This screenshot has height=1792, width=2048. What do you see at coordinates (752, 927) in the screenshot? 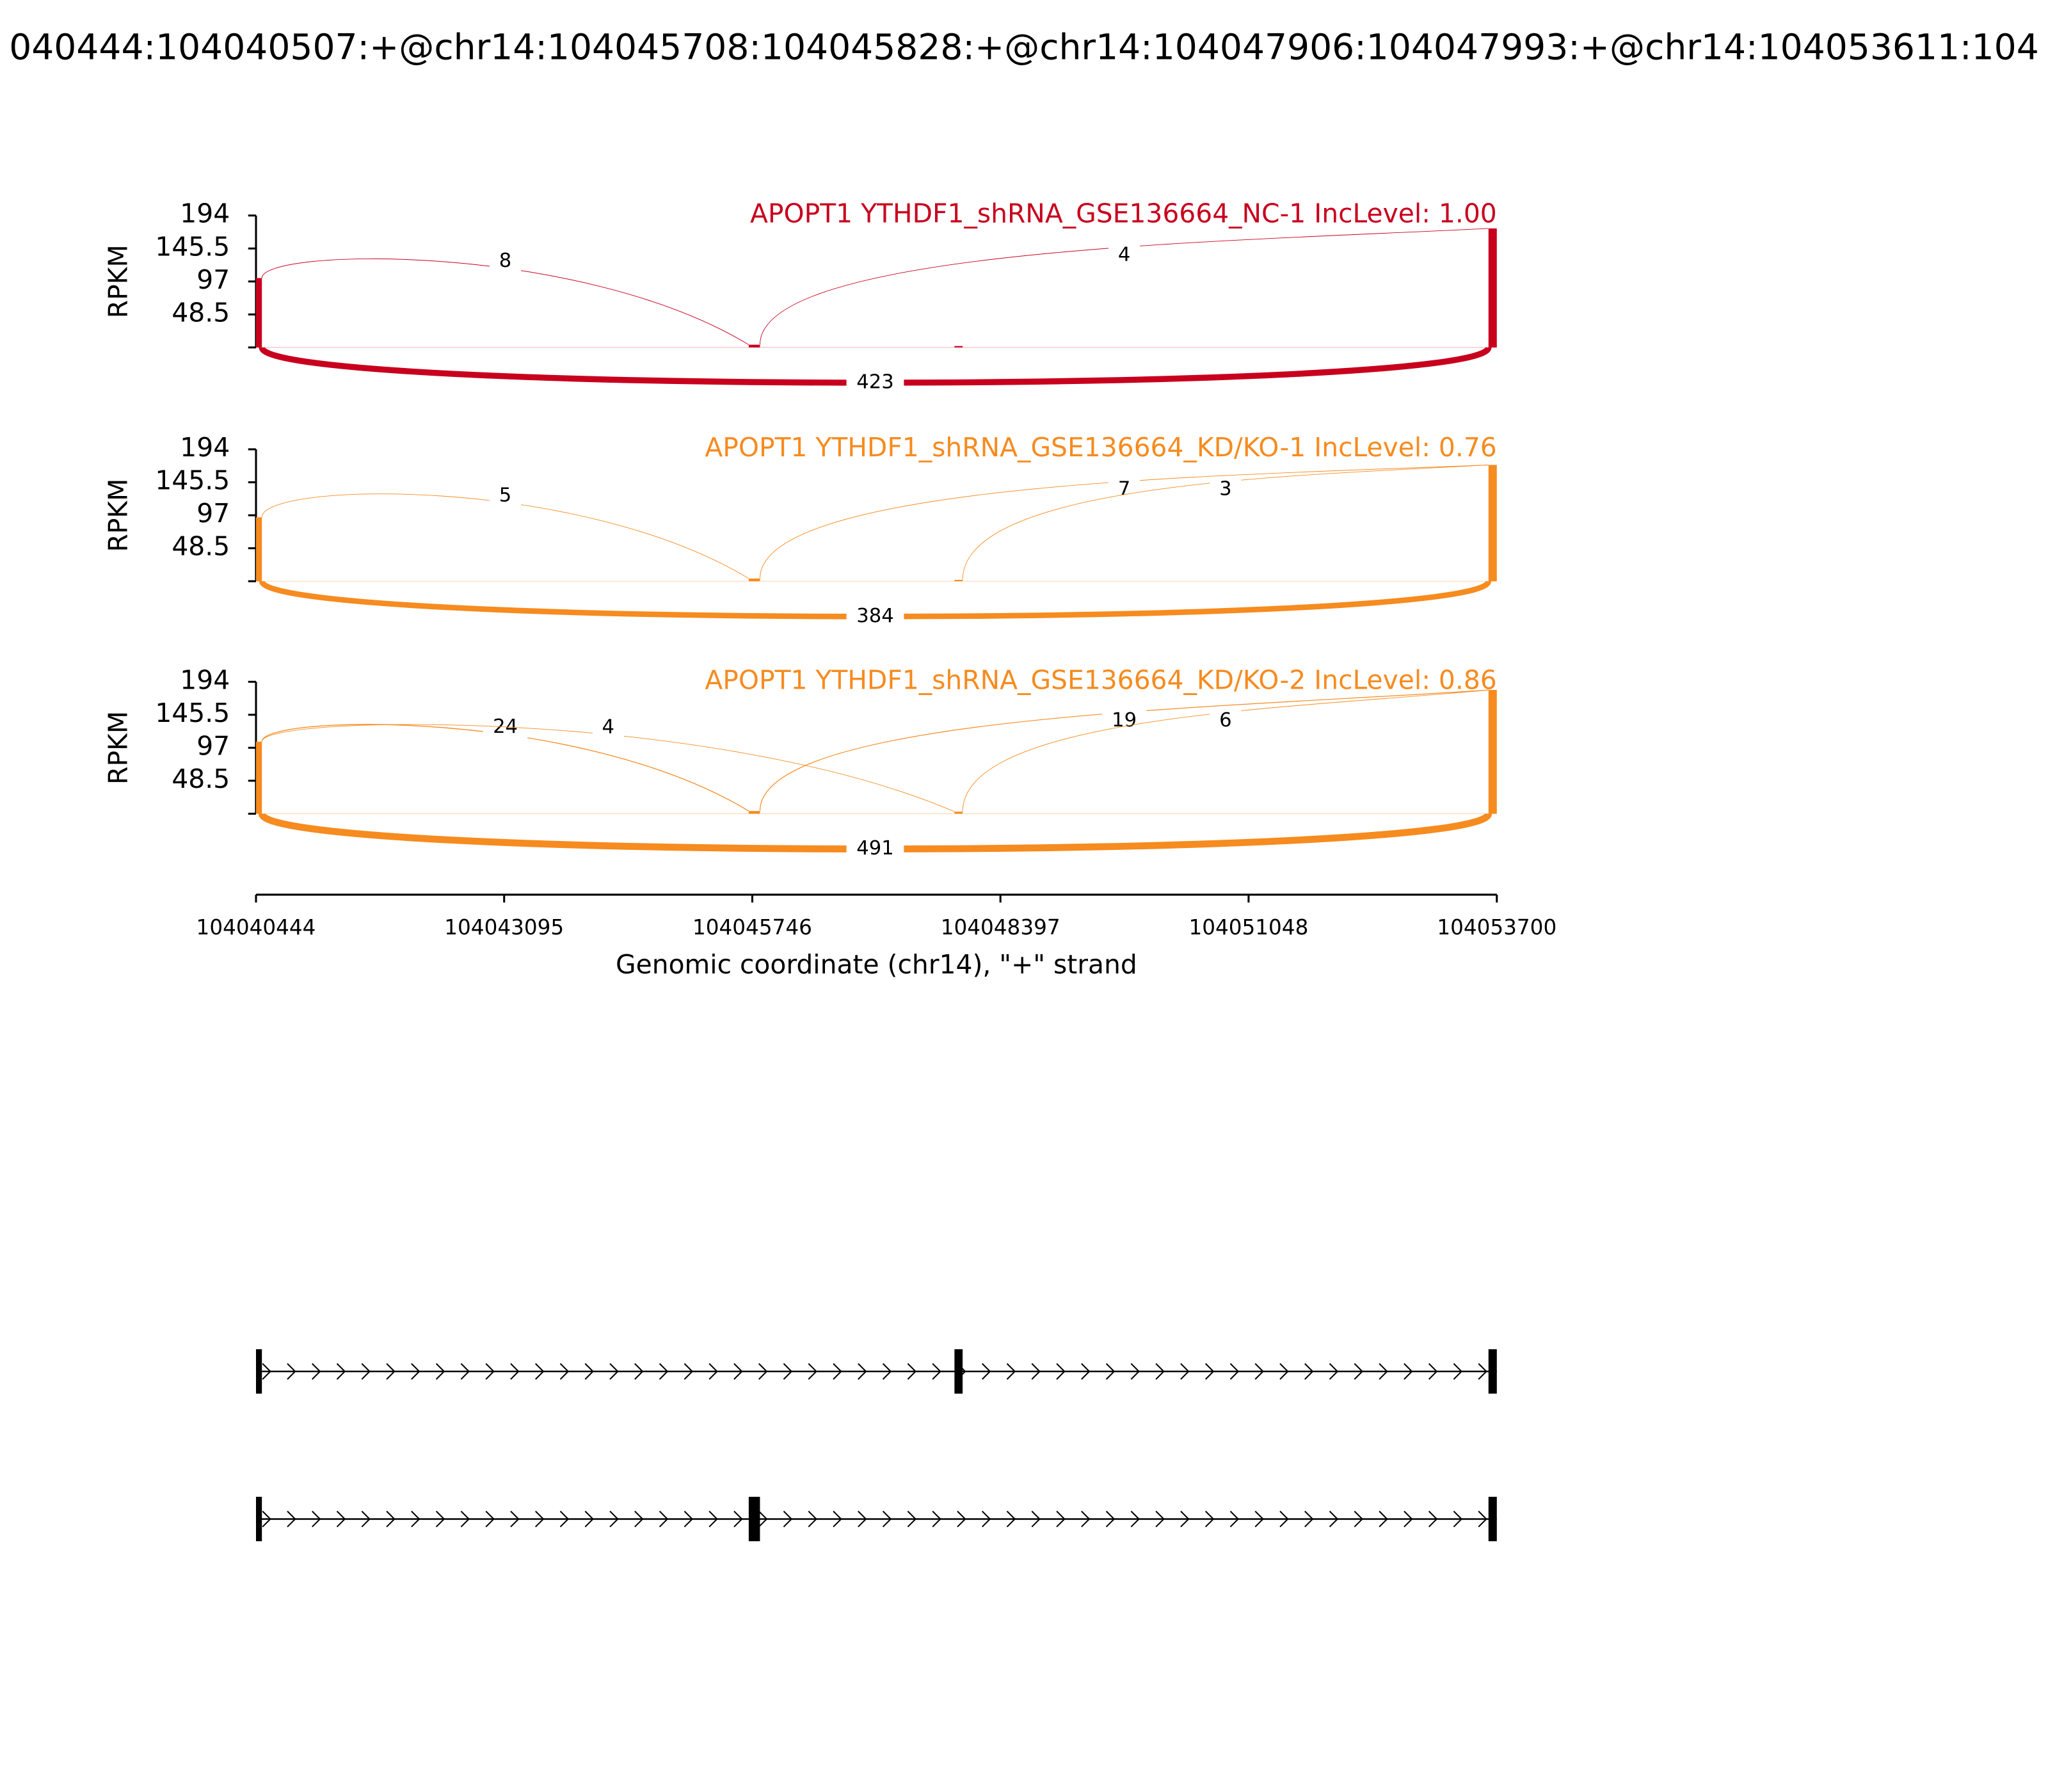
I see `x-tick-label: 104045746` at bounding box center [752, 927].